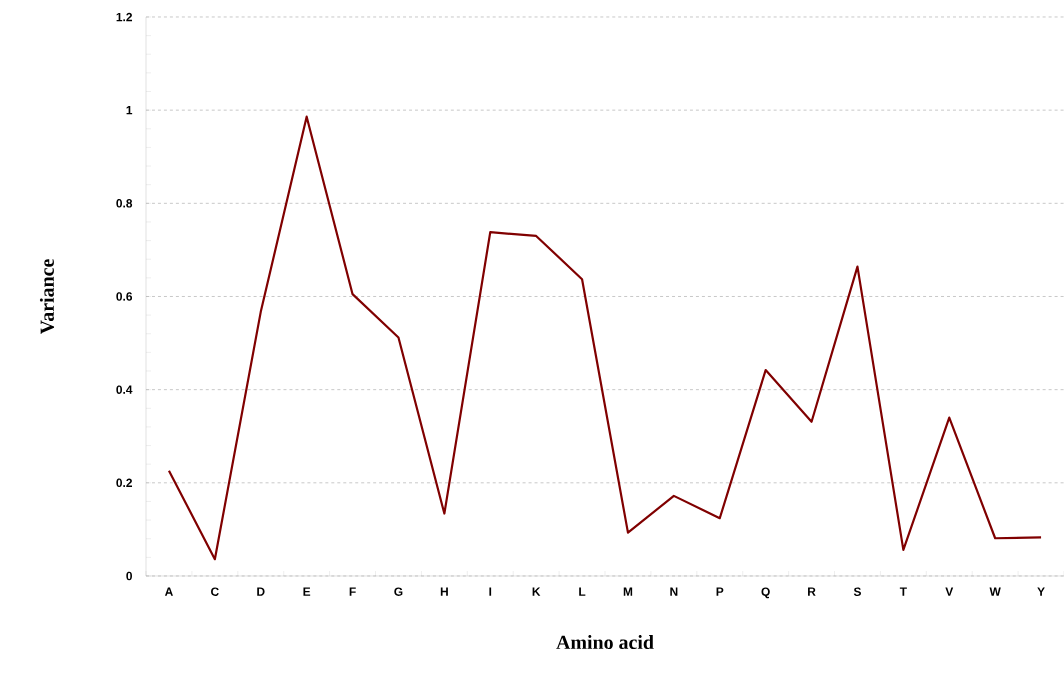  I want to click on y-tick-label: 0.4, so click(124, 389).